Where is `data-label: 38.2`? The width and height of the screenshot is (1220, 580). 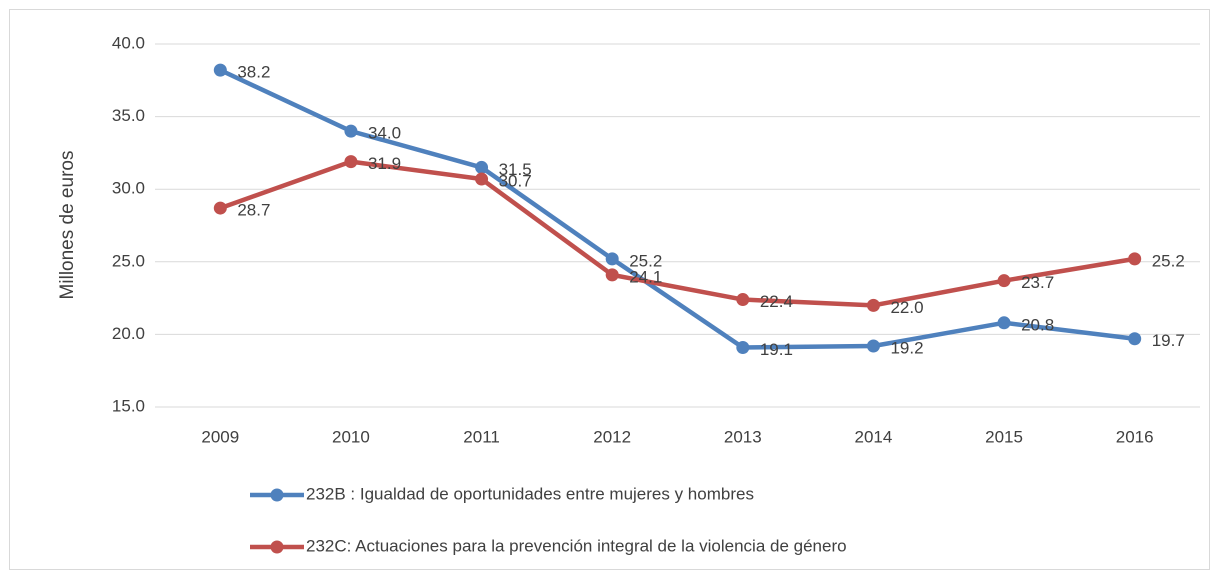 data-label: 38.2 is located at coordinates (253, 72).